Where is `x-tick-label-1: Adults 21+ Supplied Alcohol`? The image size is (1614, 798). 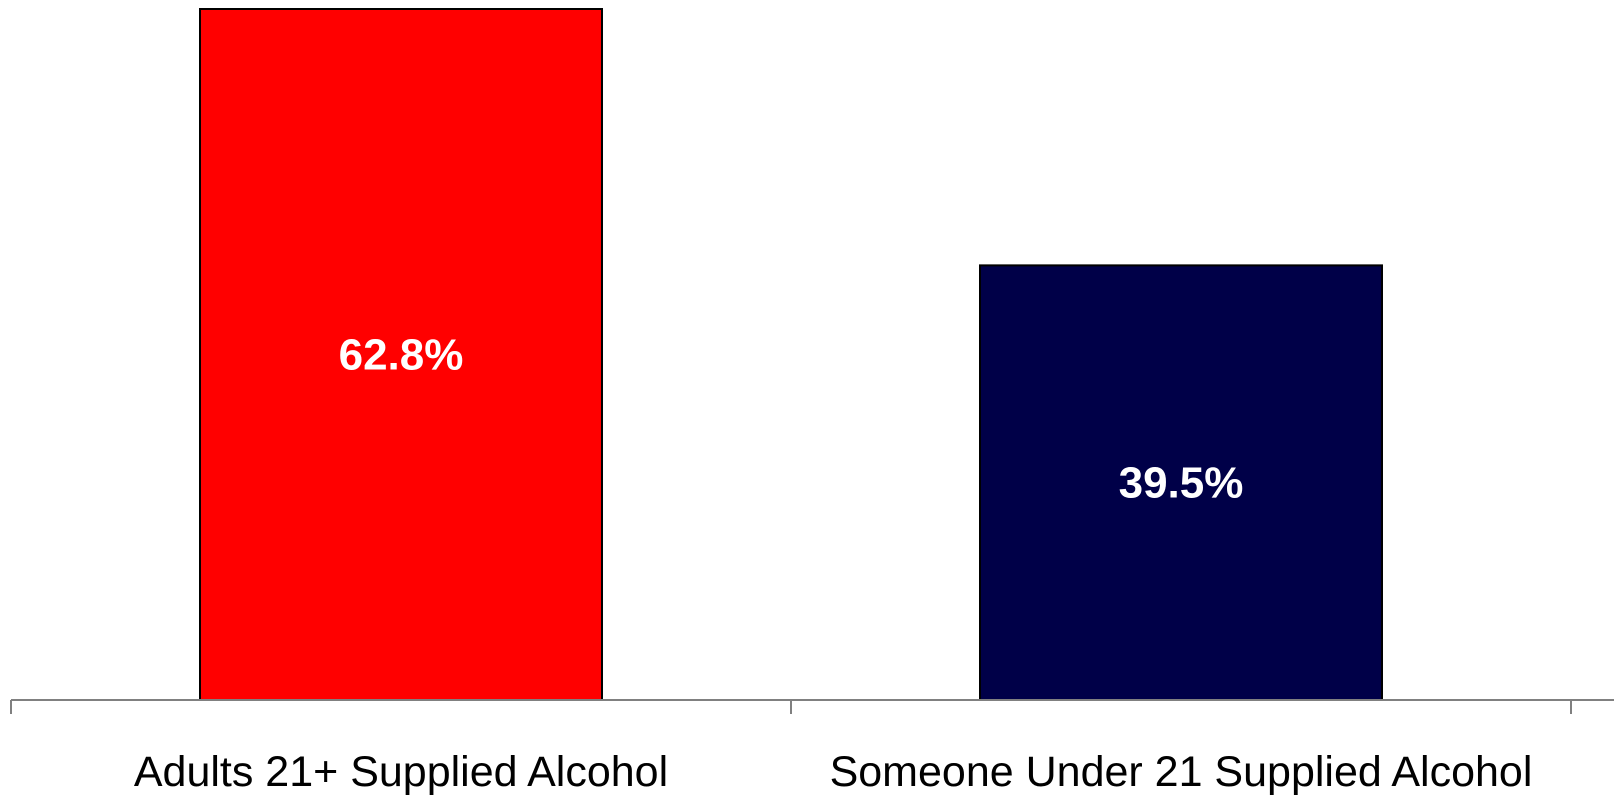 x-tick-label-1: Adults 21+ Supplied Alcohol is located at coordinates (401, 772).